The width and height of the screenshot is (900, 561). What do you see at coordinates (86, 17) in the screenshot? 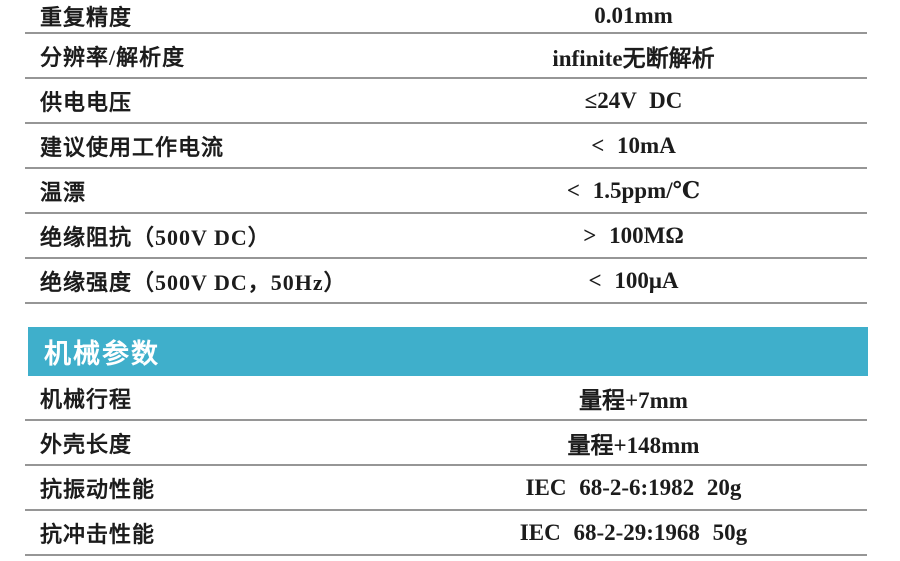
I see `spec-label: 重复精度` at bounding box center [86, 17].